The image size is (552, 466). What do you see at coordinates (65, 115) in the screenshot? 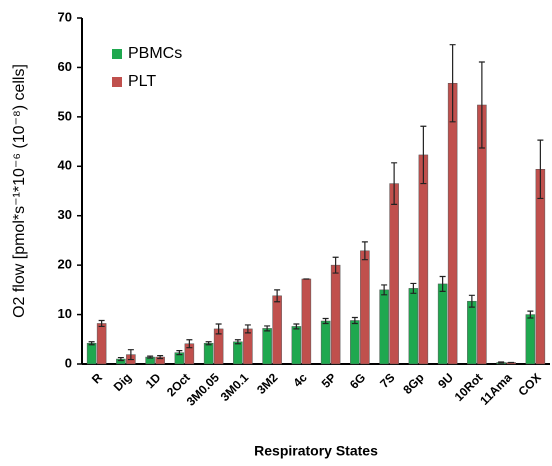
I see `y-tick-label: 50` at bounding box center [65, 115].